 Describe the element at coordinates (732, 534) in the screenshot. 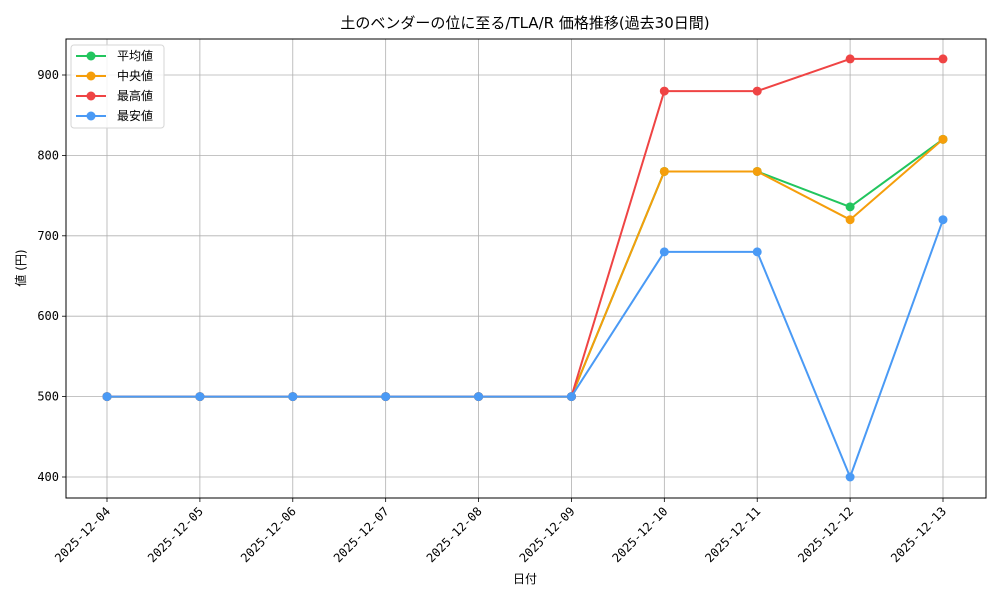

I see `x-tick-label: 2025-12-11` at that location.